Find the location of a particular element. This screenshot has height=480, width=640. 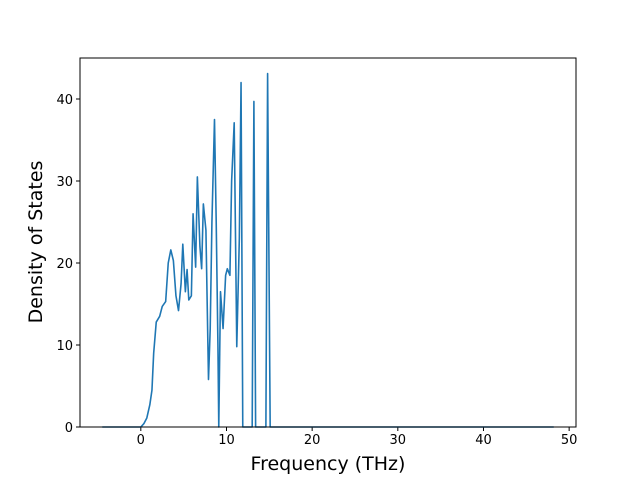

x-tick-label: 50 is located at coordinates (569, 440).